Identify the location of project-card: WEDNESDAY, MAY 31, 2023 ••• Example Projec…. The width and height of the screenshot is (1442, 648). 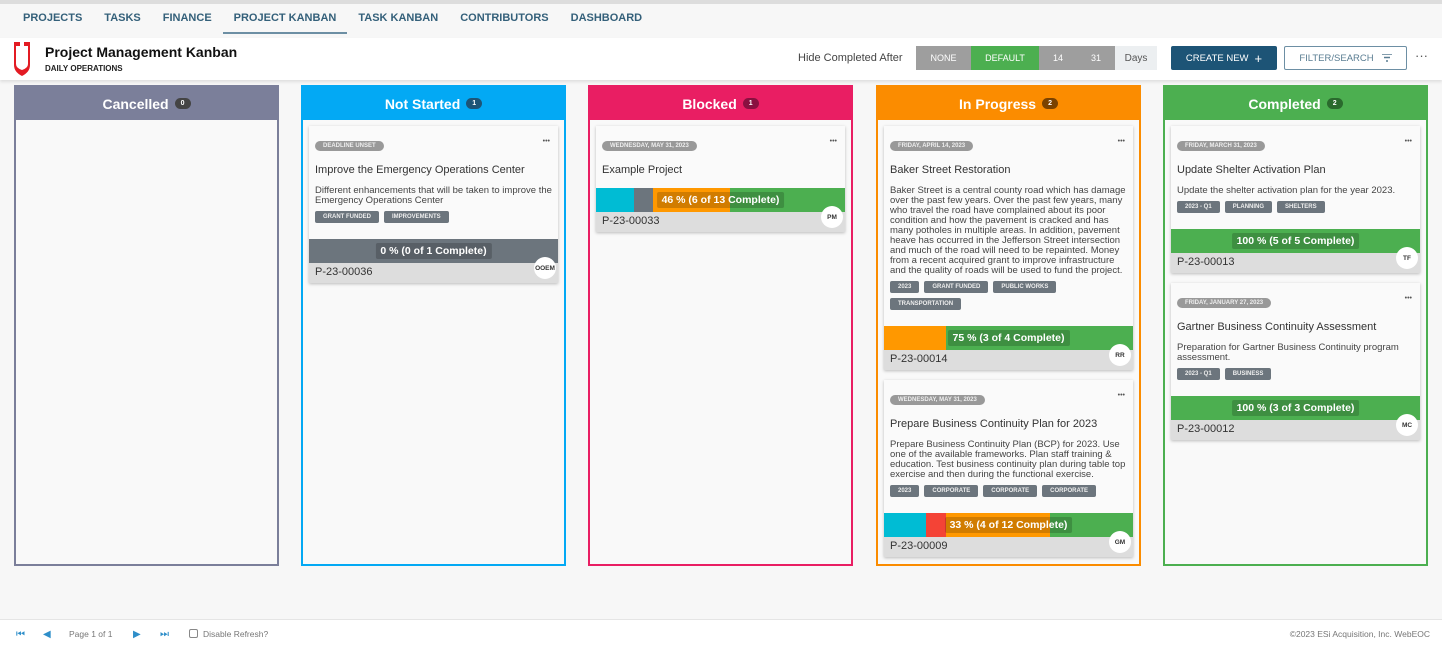
(720, 179).